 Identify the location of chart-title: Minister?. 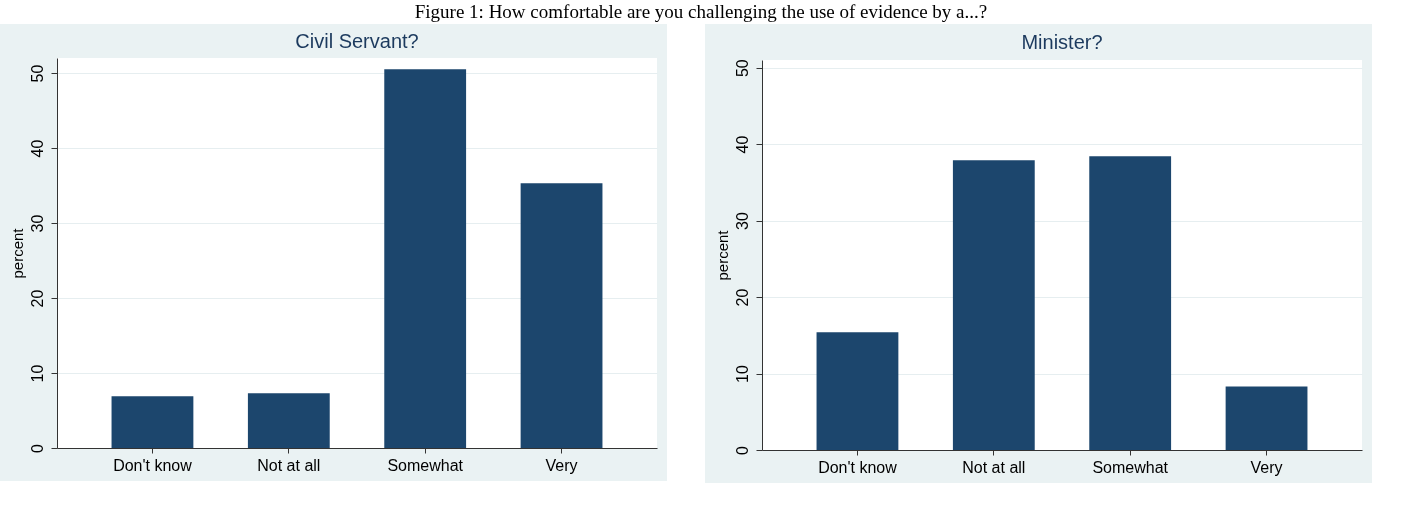
(1062, 41).